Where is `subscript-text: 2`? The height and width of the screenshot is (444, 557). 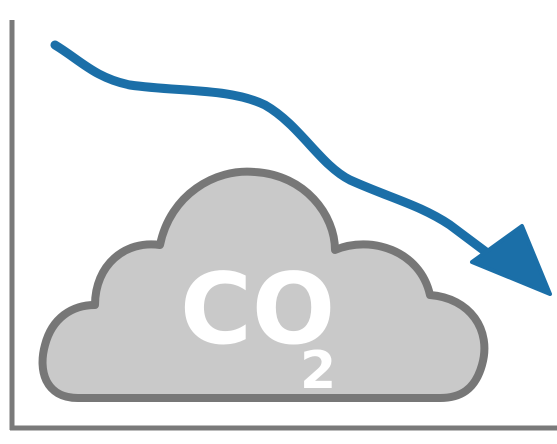 subscript-text: 2 is located at coordinates (318, 371).